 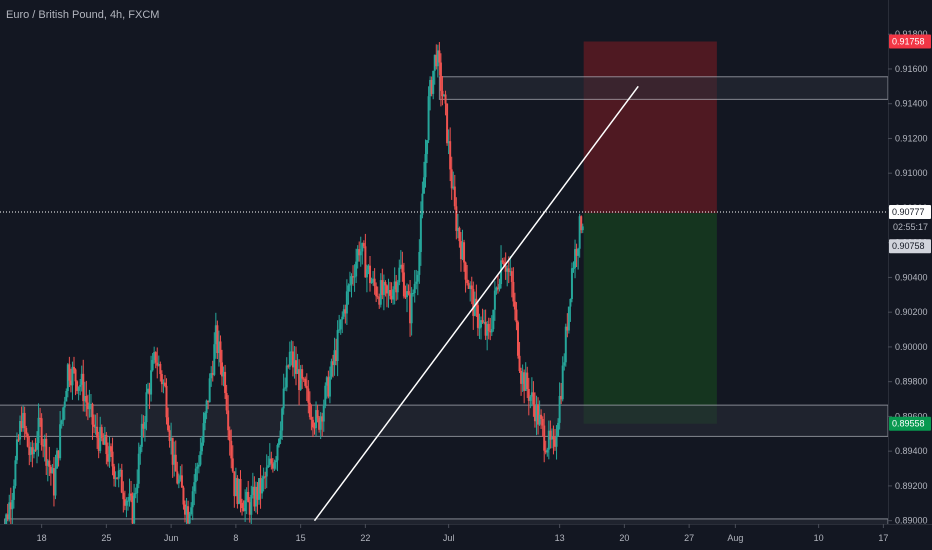 What do you see at coordinates (908, 42) in the screenshot?
I see `stop-tag-label: 0.91758` at bounding box center [908, 42].